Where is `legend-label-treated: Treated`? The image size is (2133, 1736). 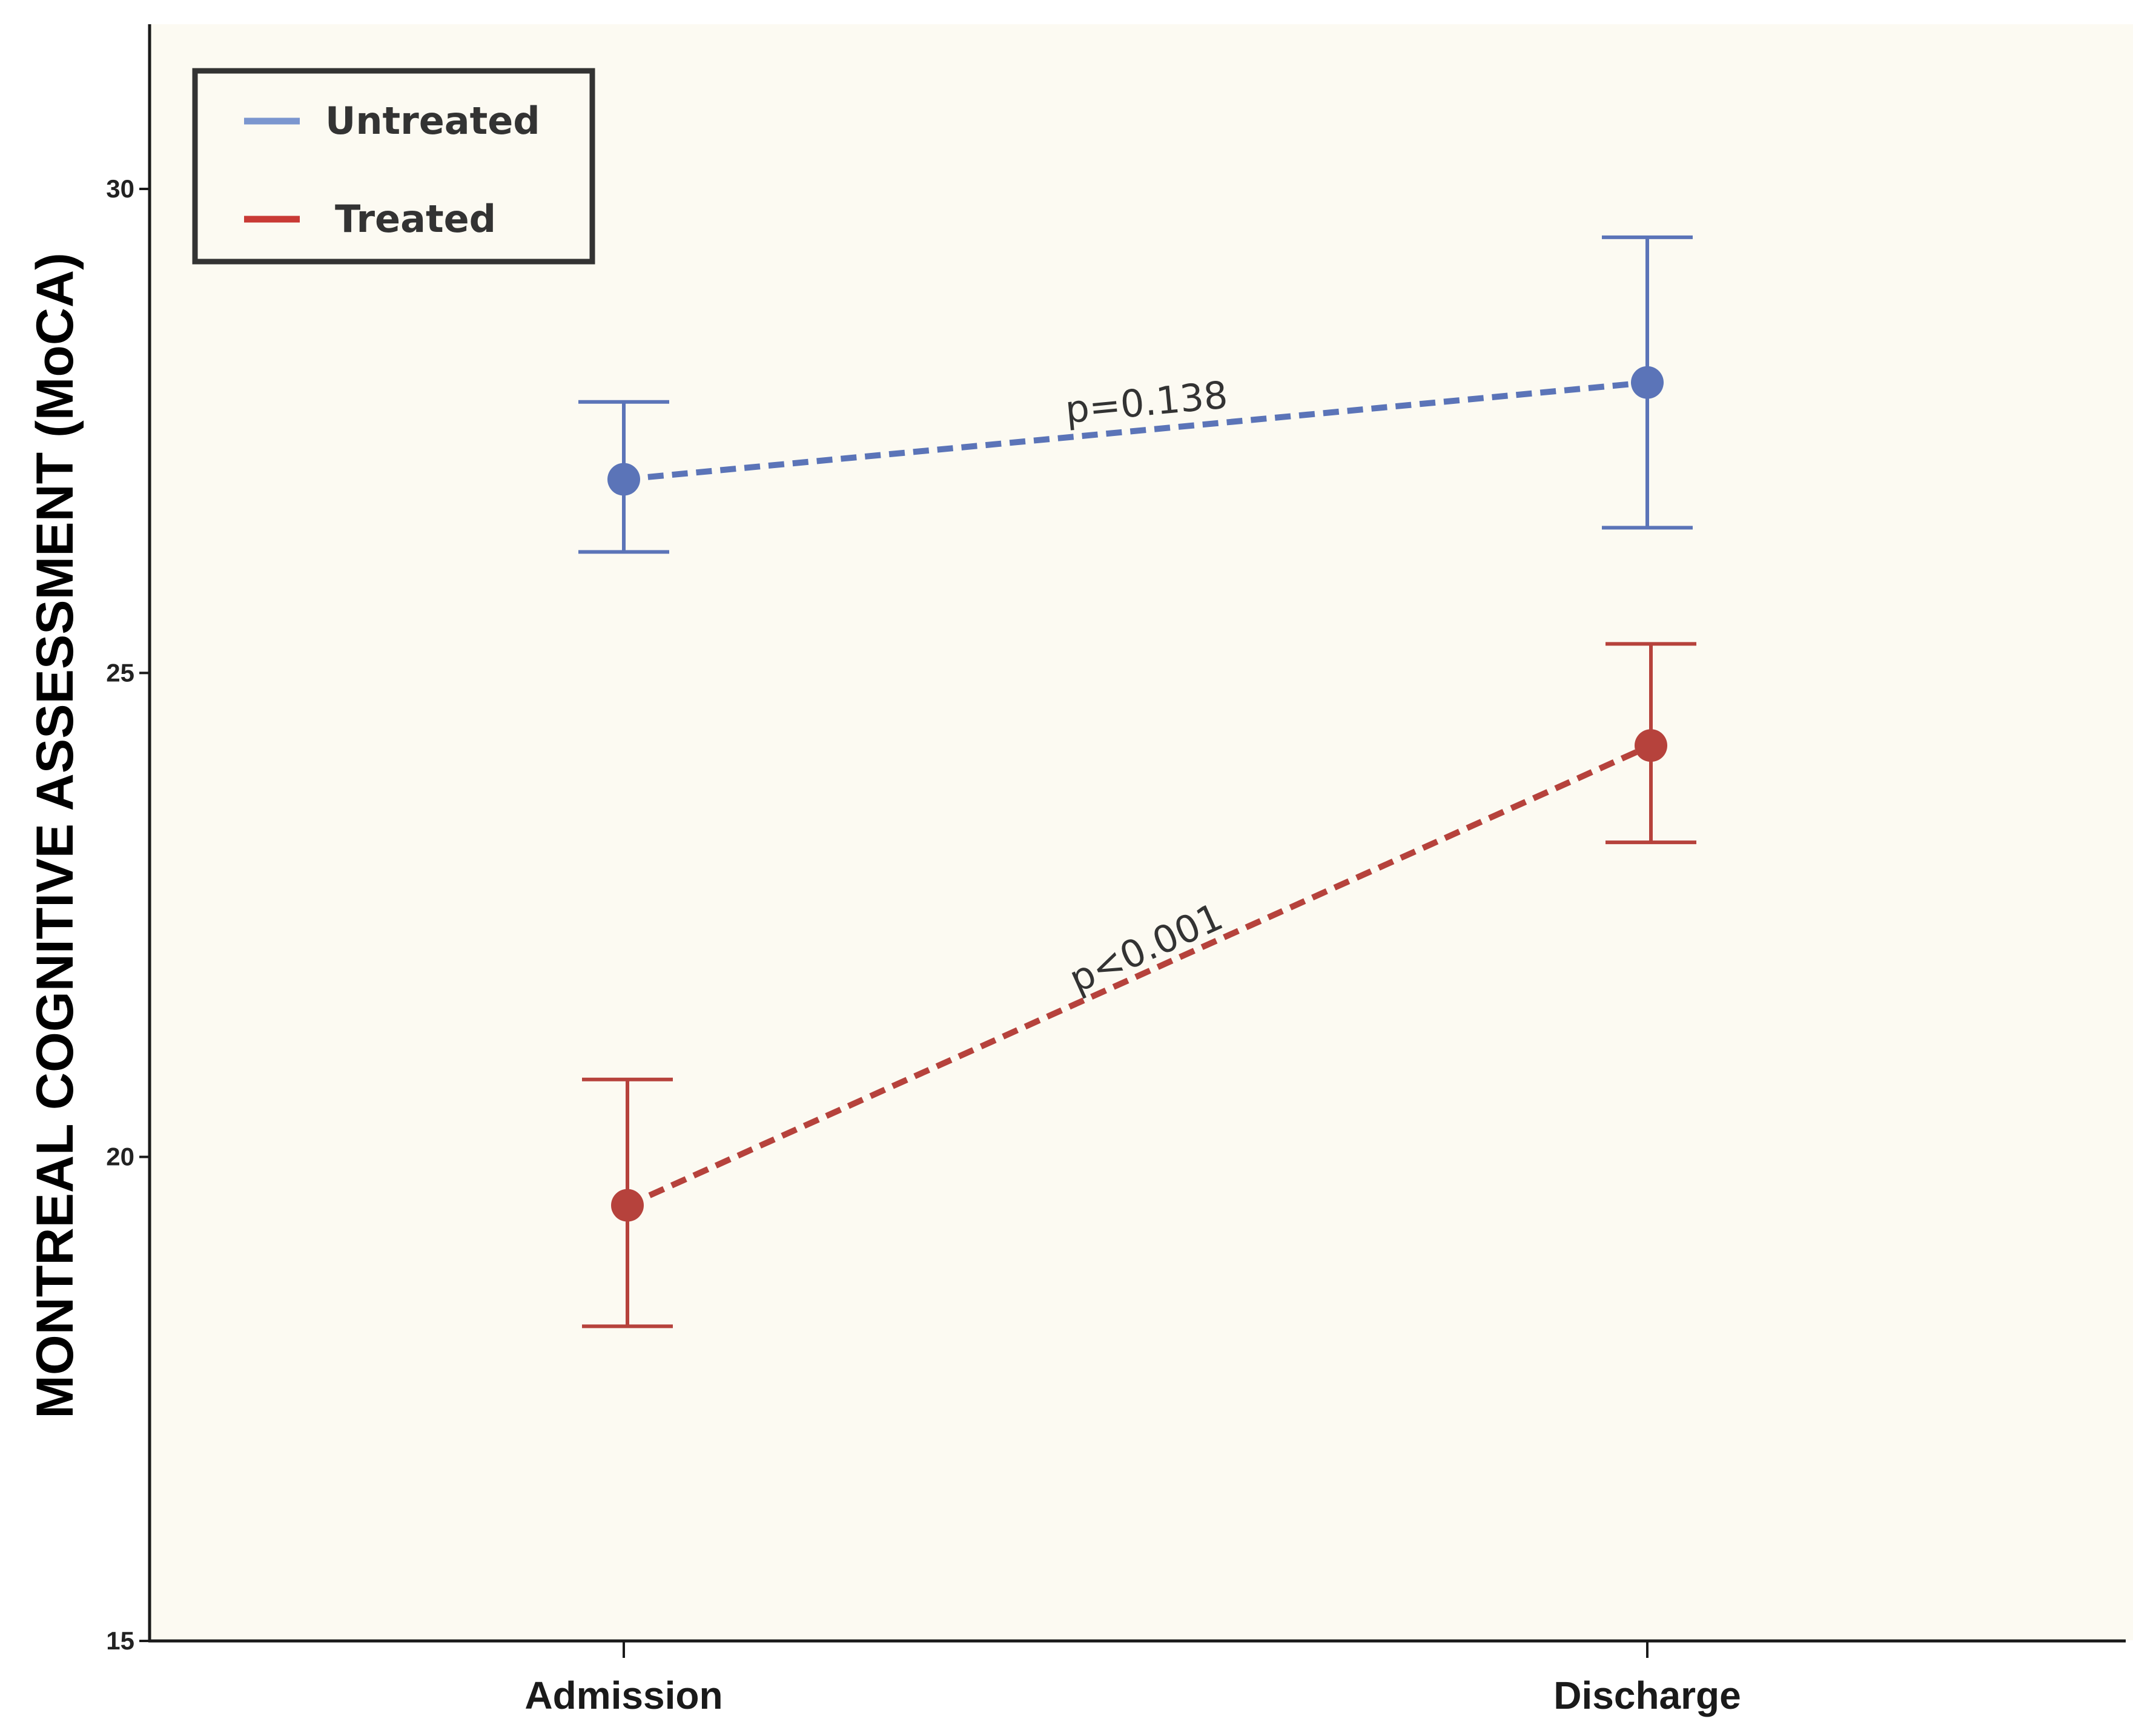
legend-label-treated: Treated is located at coordinates (415, 219).